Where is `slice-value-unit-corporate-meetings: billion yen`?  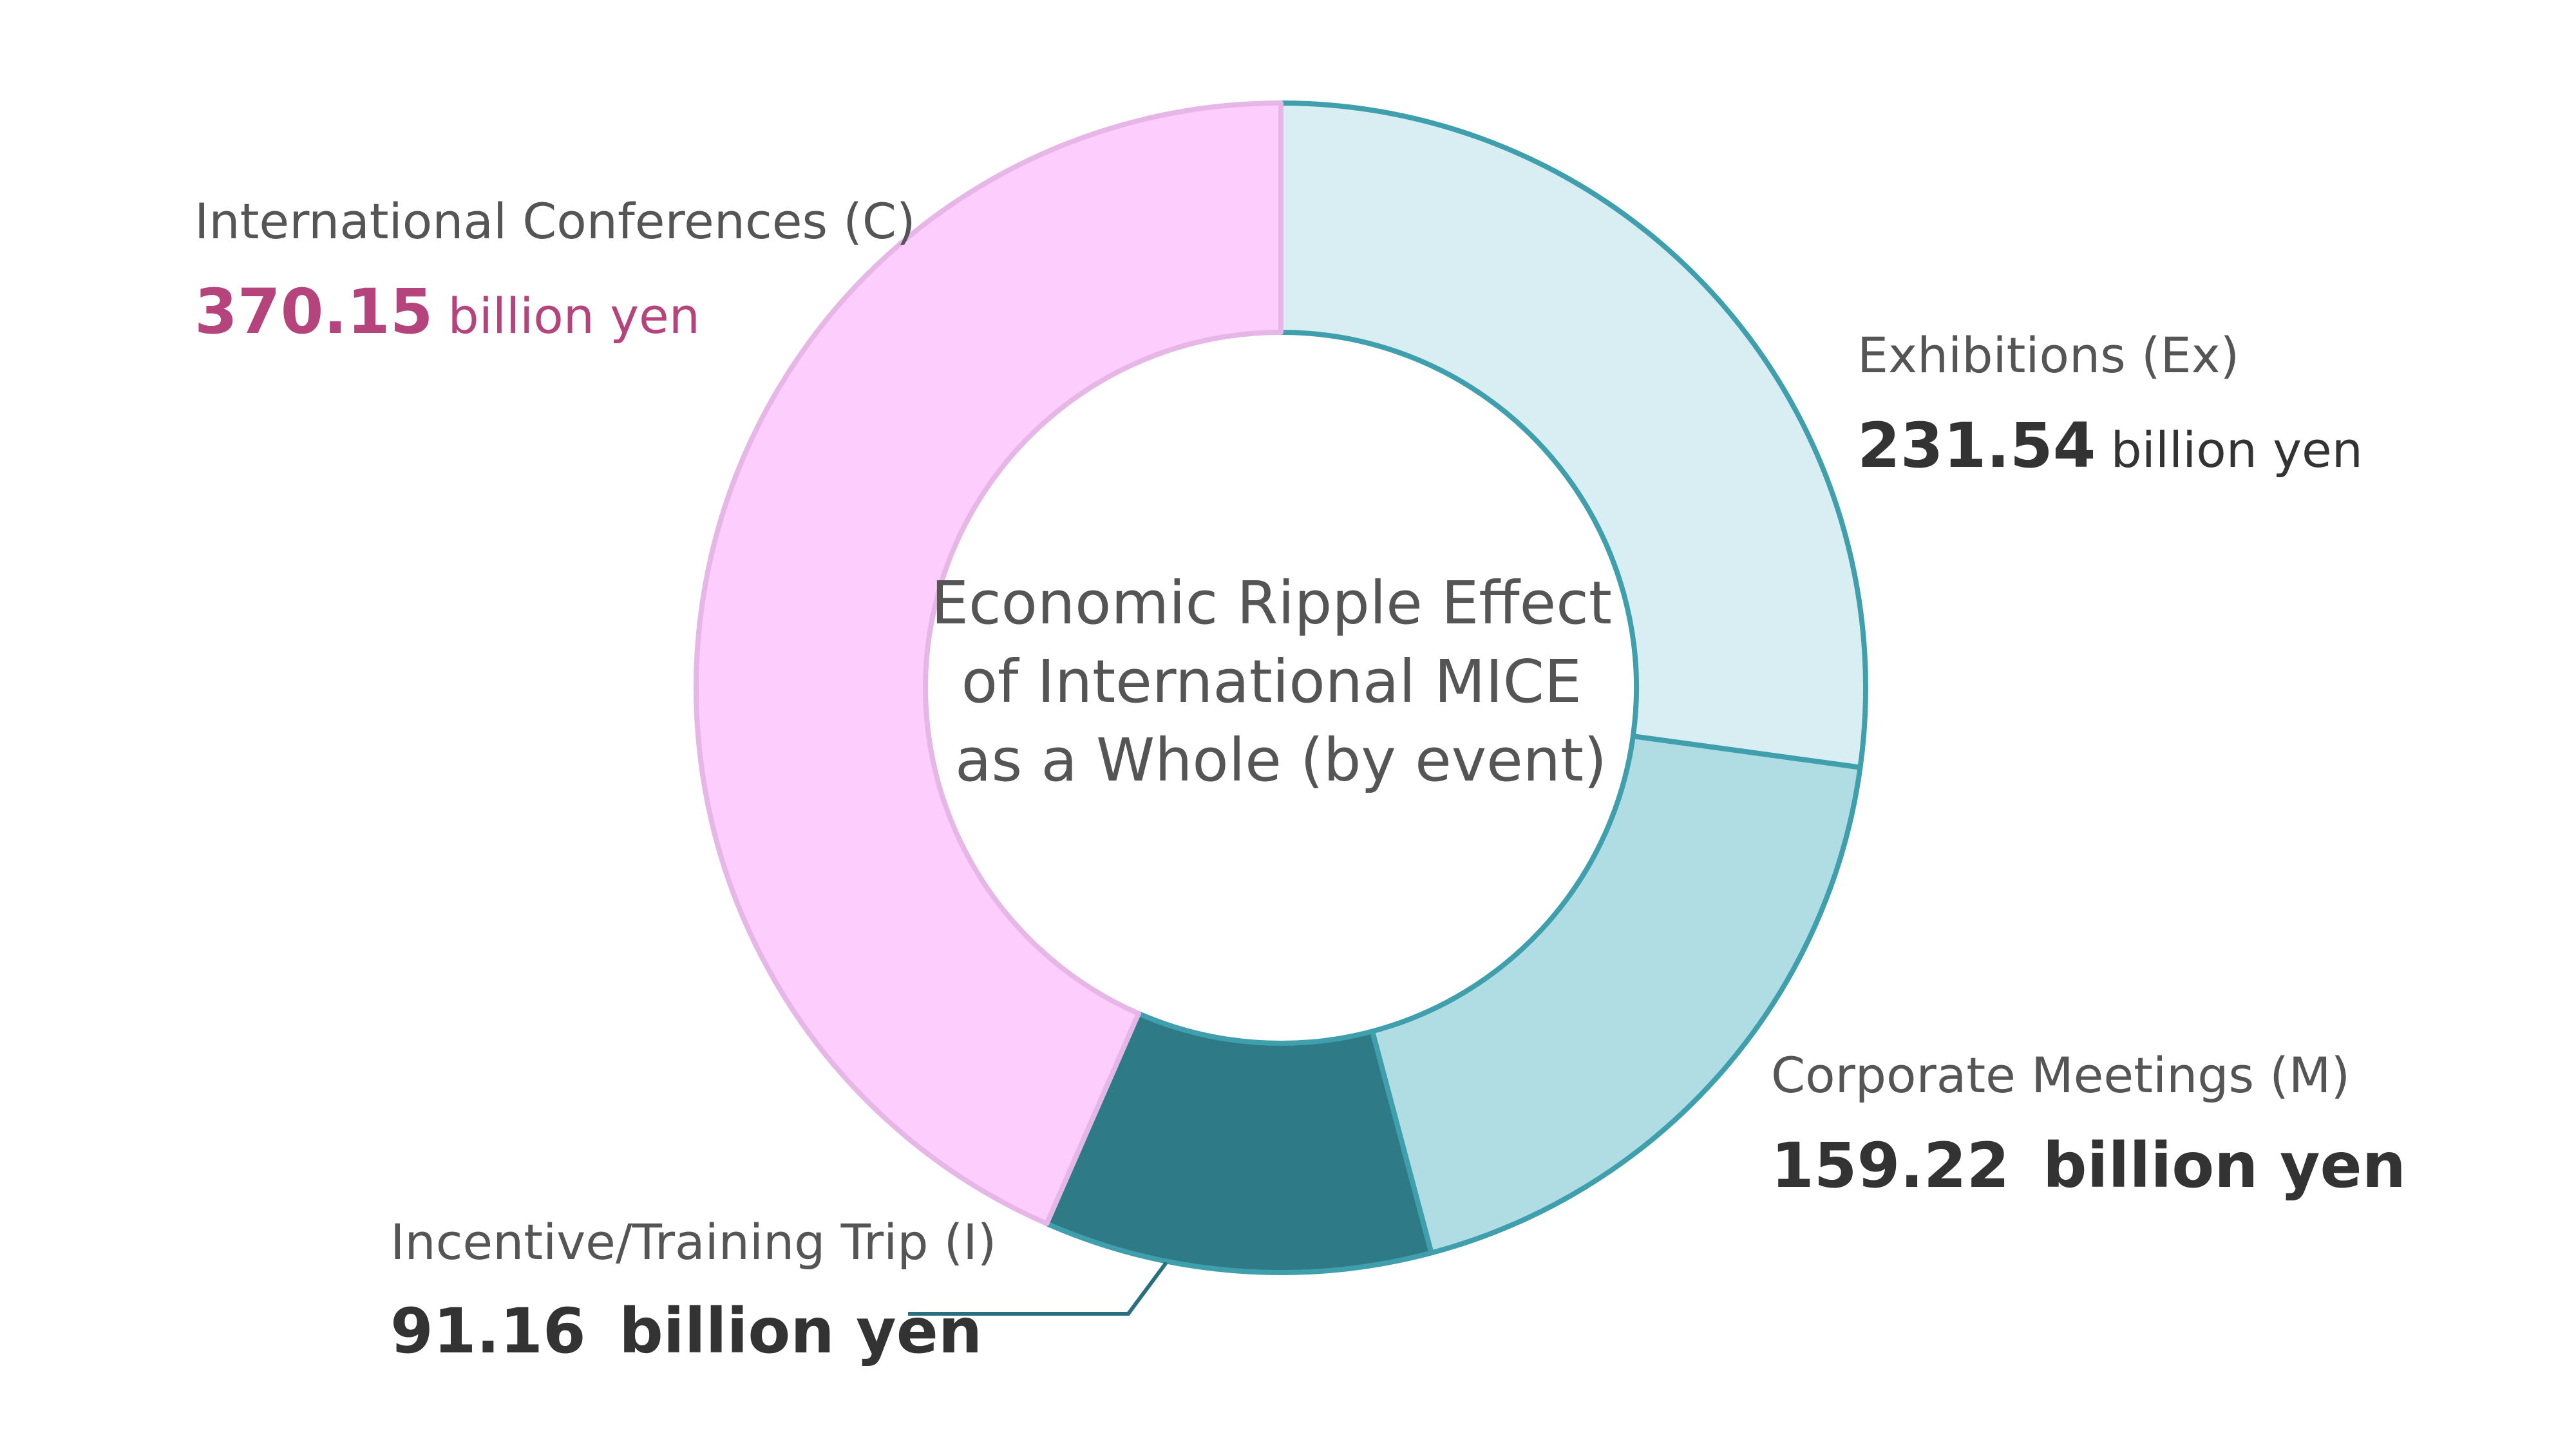
slice-value-unit-corporate-meetings: billion yen is located at coordinates (2225, 1166).